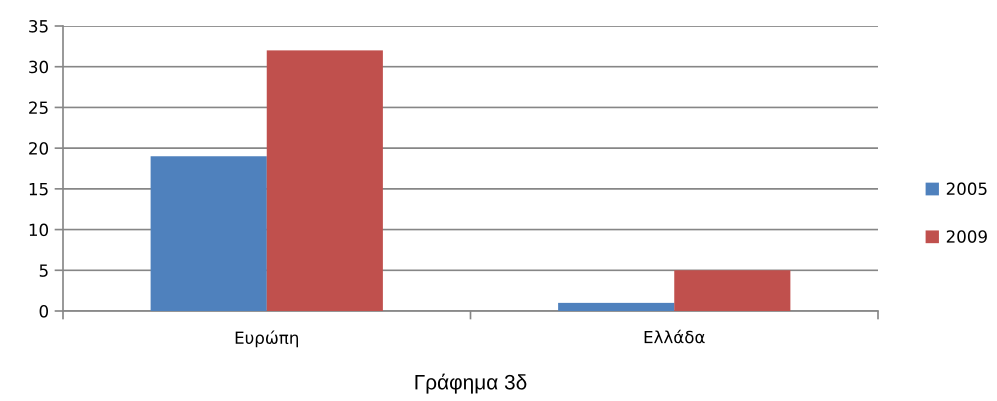 This screenshot has height=401, width=997. What do you see at coordinates (38, 107) in the screenshot?
I see `y-tick-label: 25` at bounding box center [38, 107].